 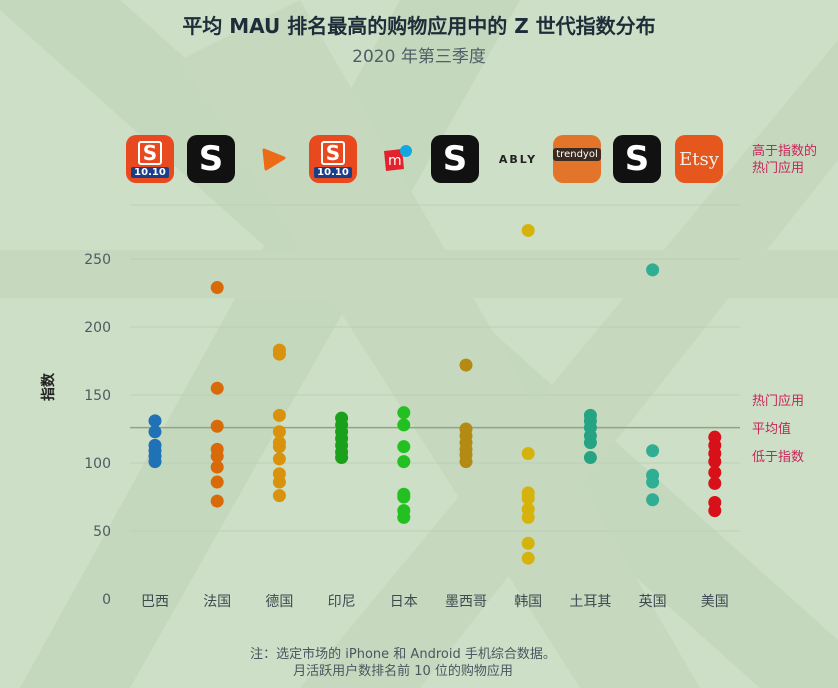 What do you see at coordinates (577, 159) in the screenshot?
I see `trendyol-icon: trendyol` at bounding box center [577, 159].